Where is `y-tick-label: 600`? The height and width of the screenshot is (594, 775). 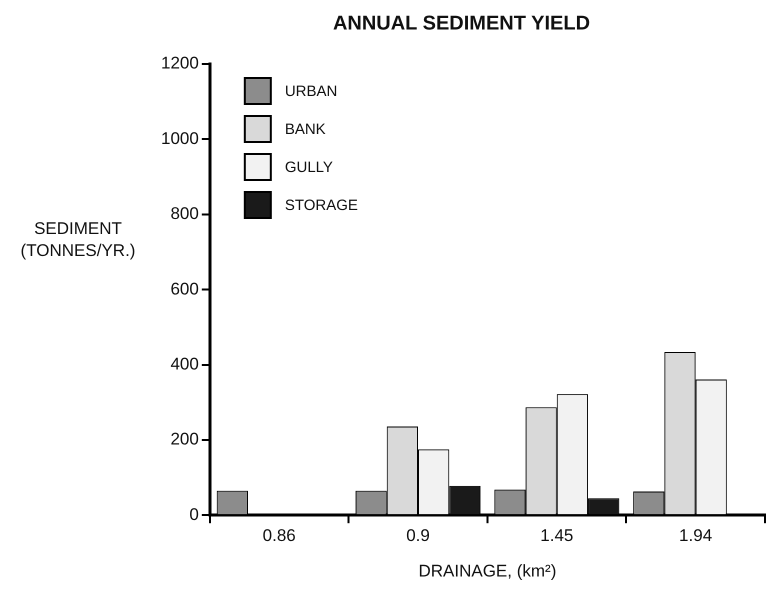 y-tick-label: 600 is located at coordinates (184, 288).